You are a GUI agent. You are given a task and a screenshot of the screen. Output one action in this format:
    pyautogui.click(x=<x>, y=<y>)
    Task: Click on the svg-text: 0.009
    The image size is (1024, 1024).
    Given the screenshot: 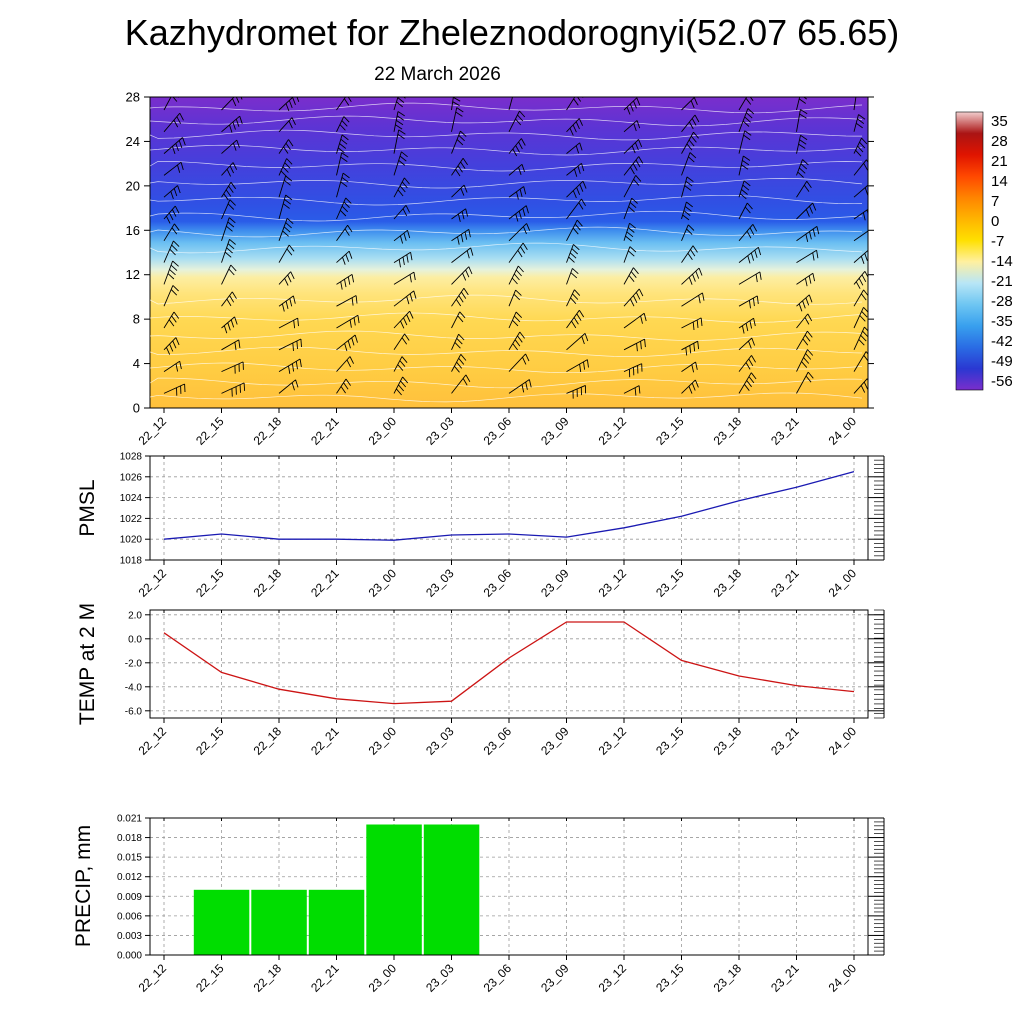 What is the action you would take?
    pyautogui.click(x=129, y=897)
    